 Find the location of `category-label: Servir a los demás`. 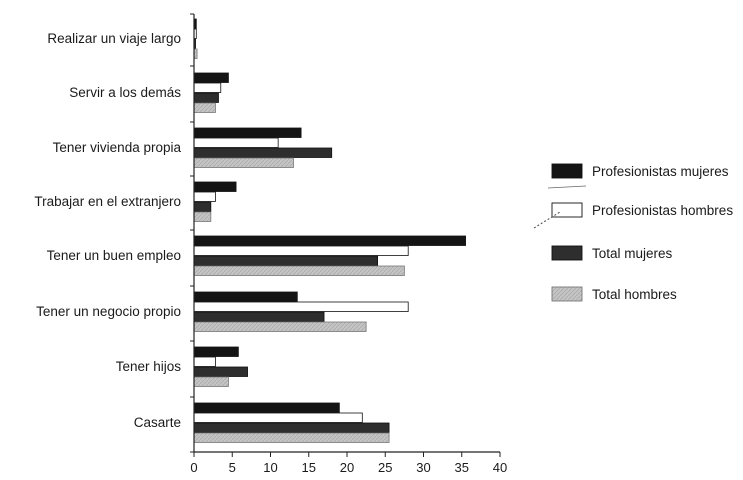

category-label: Servir a los demás is located at coordinates (125, 92).